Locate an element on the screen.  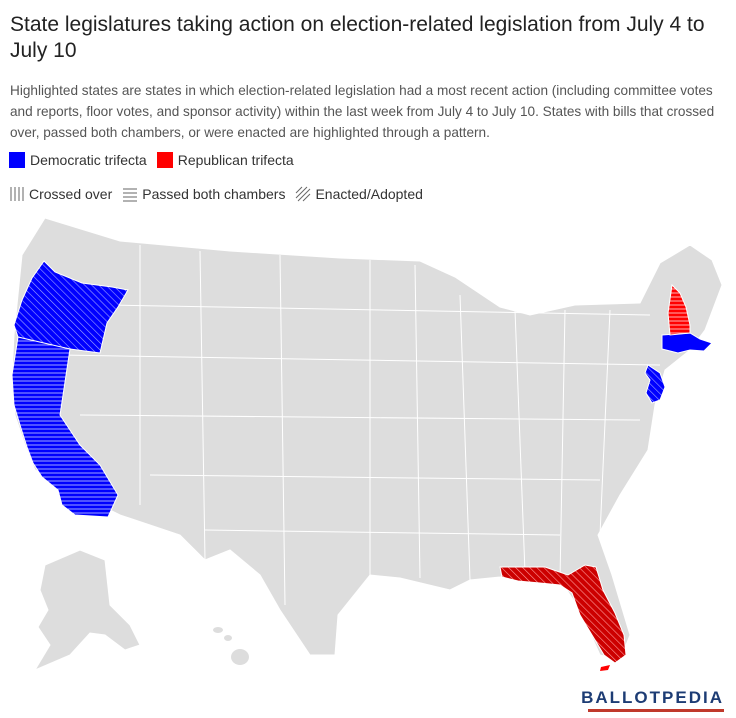
ballotpedia-logo: BALLOTPEDIA is located at coordinates (652, 700).